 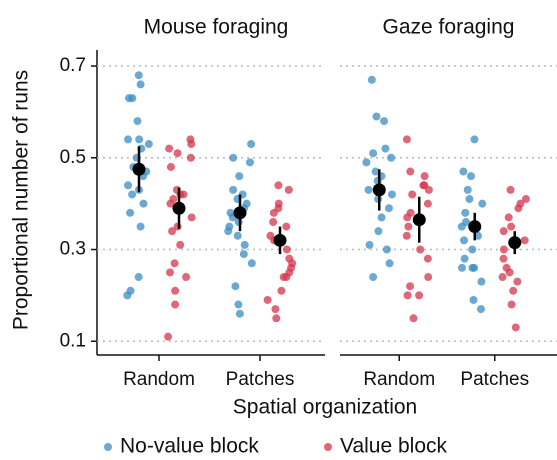 What do you see at coordinates (73, 249) in the screenshot?
I see `y-tick-label: 0.3` at bounding box center [73, 249].